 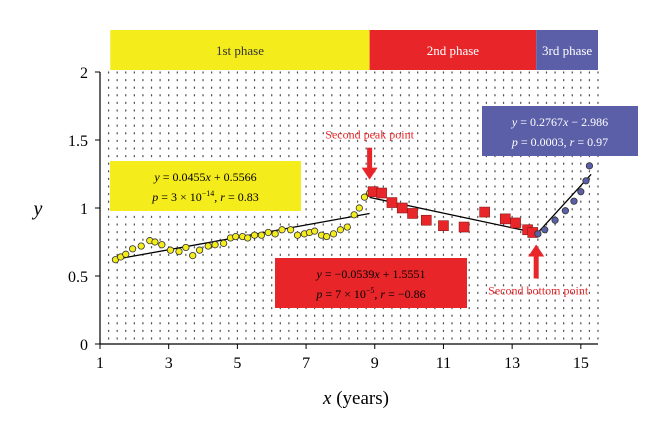 I want to click on bottom-arrow-shaft, so click(x=536, y=266).